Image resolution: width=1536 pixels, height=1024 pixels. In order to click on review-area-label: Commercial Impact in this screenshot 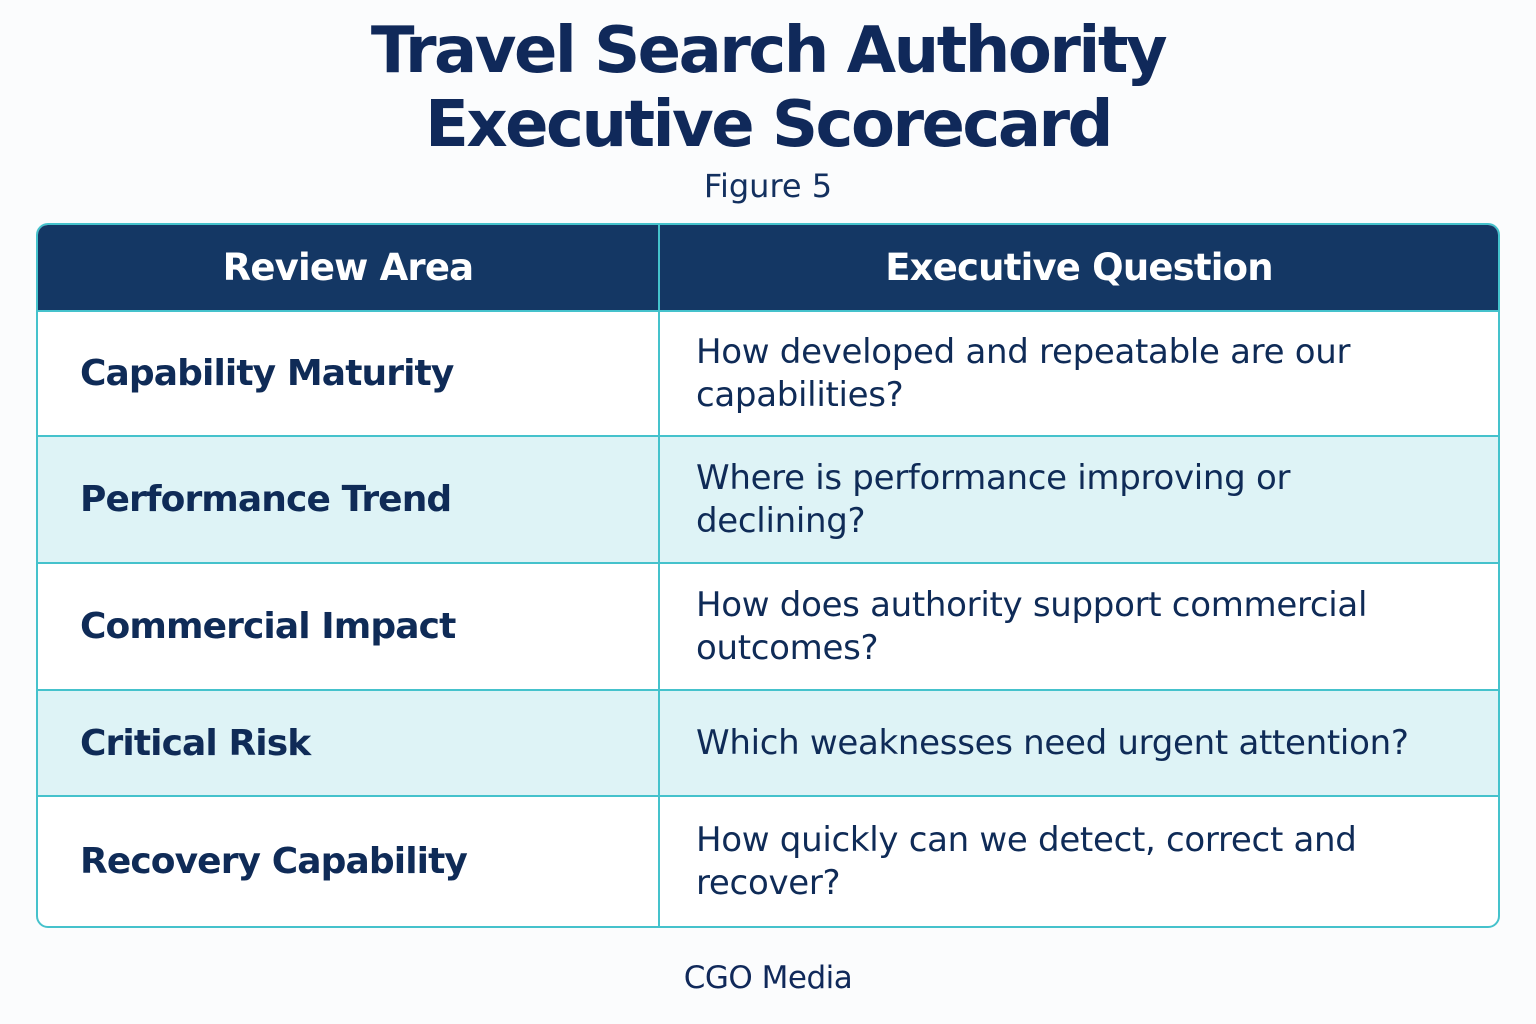, I will do `click(268, 626)`.